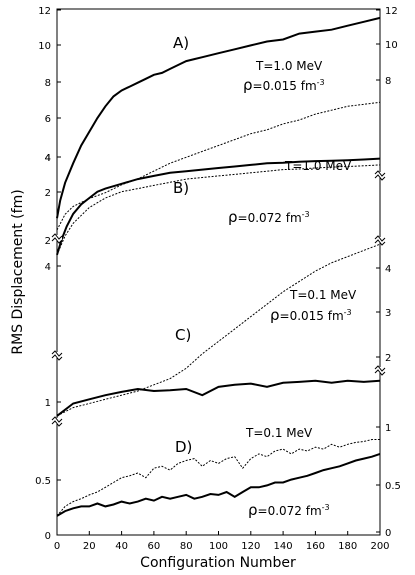 Image resolution: width=415 pixels, height=575 pixels. I want to click on annotation-c-temperature: T=0.1 MeV, so click(323, 295).